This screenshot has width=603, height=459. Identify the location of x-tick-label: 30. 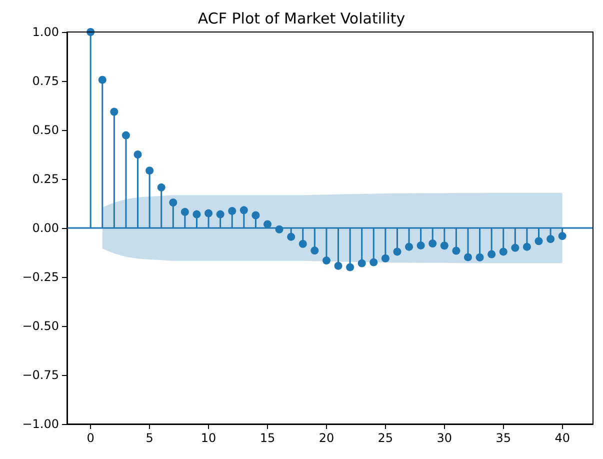
(444, 438).